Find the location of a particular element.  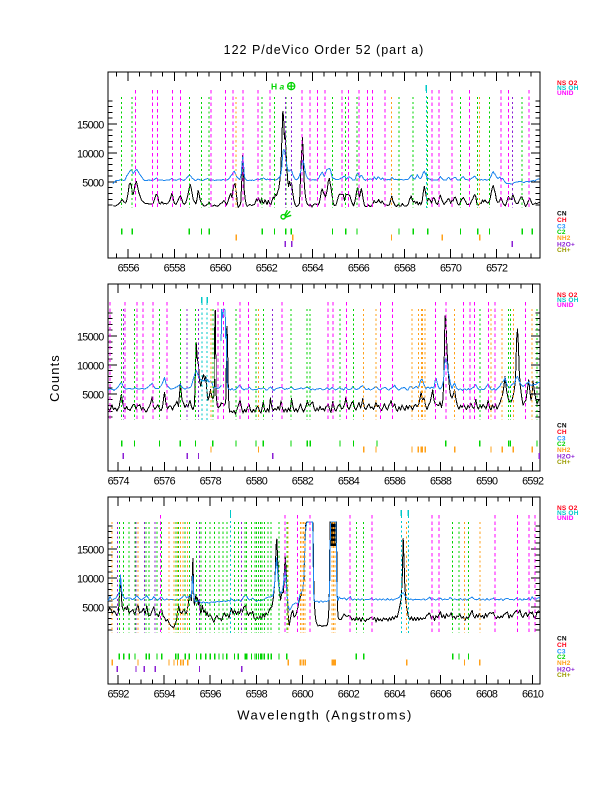

svg-text: 6572 is located at coordinates (497, 269).